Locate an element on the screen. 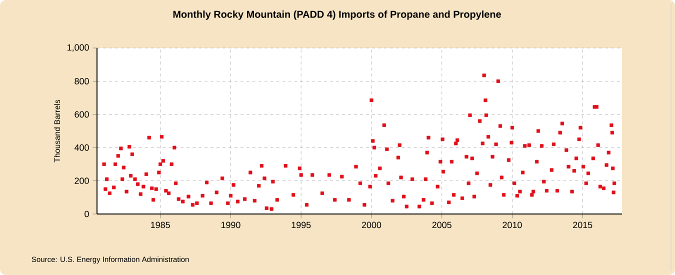 Image resolution: width=675 pixels, height=275 pixels. x-tick-label: 2010 is located at coordinates (512, 225).